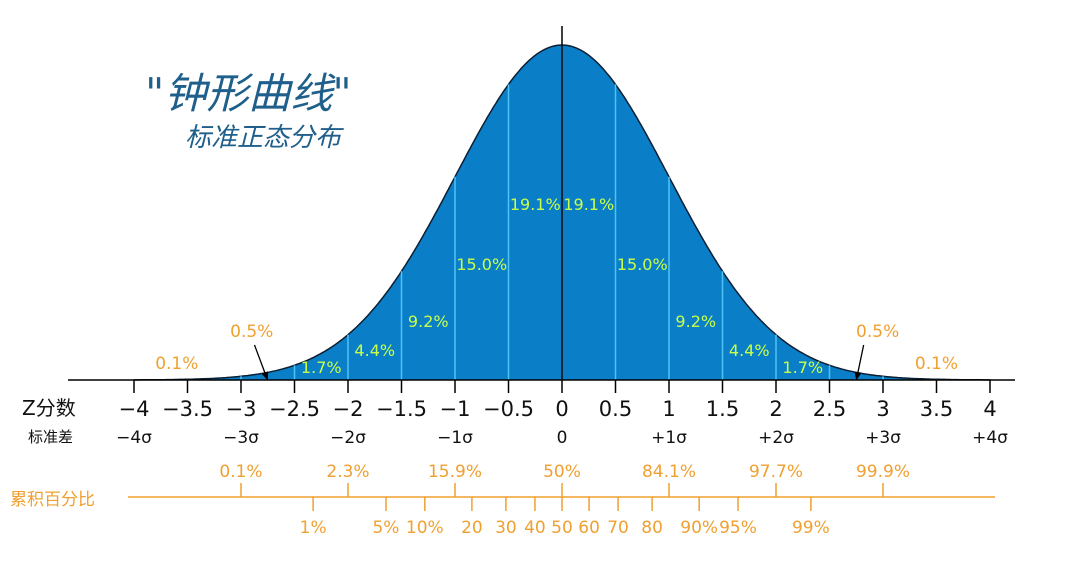 The image size is (1080, 561). Describe the element at coordinates (50, 437) in the screenshot. I see `sigma-row-label: 标准差` at that location.